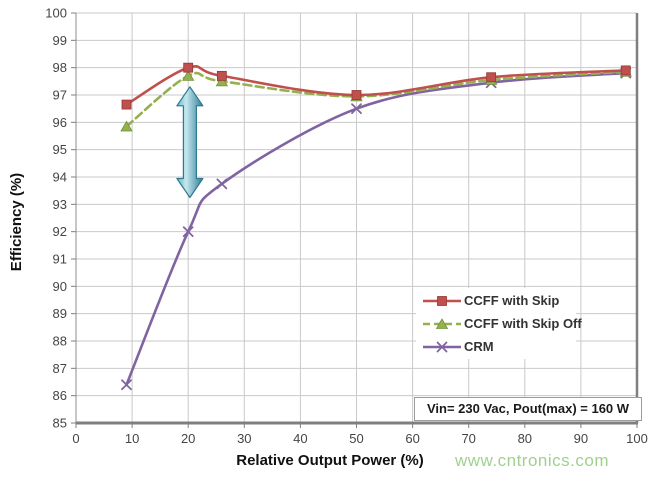 Image resolution: width=651 pixels, height=485 pixels. Describe the element at coordinates (60, 259) in the screenshot. I see `svg-text: 91` at that location.